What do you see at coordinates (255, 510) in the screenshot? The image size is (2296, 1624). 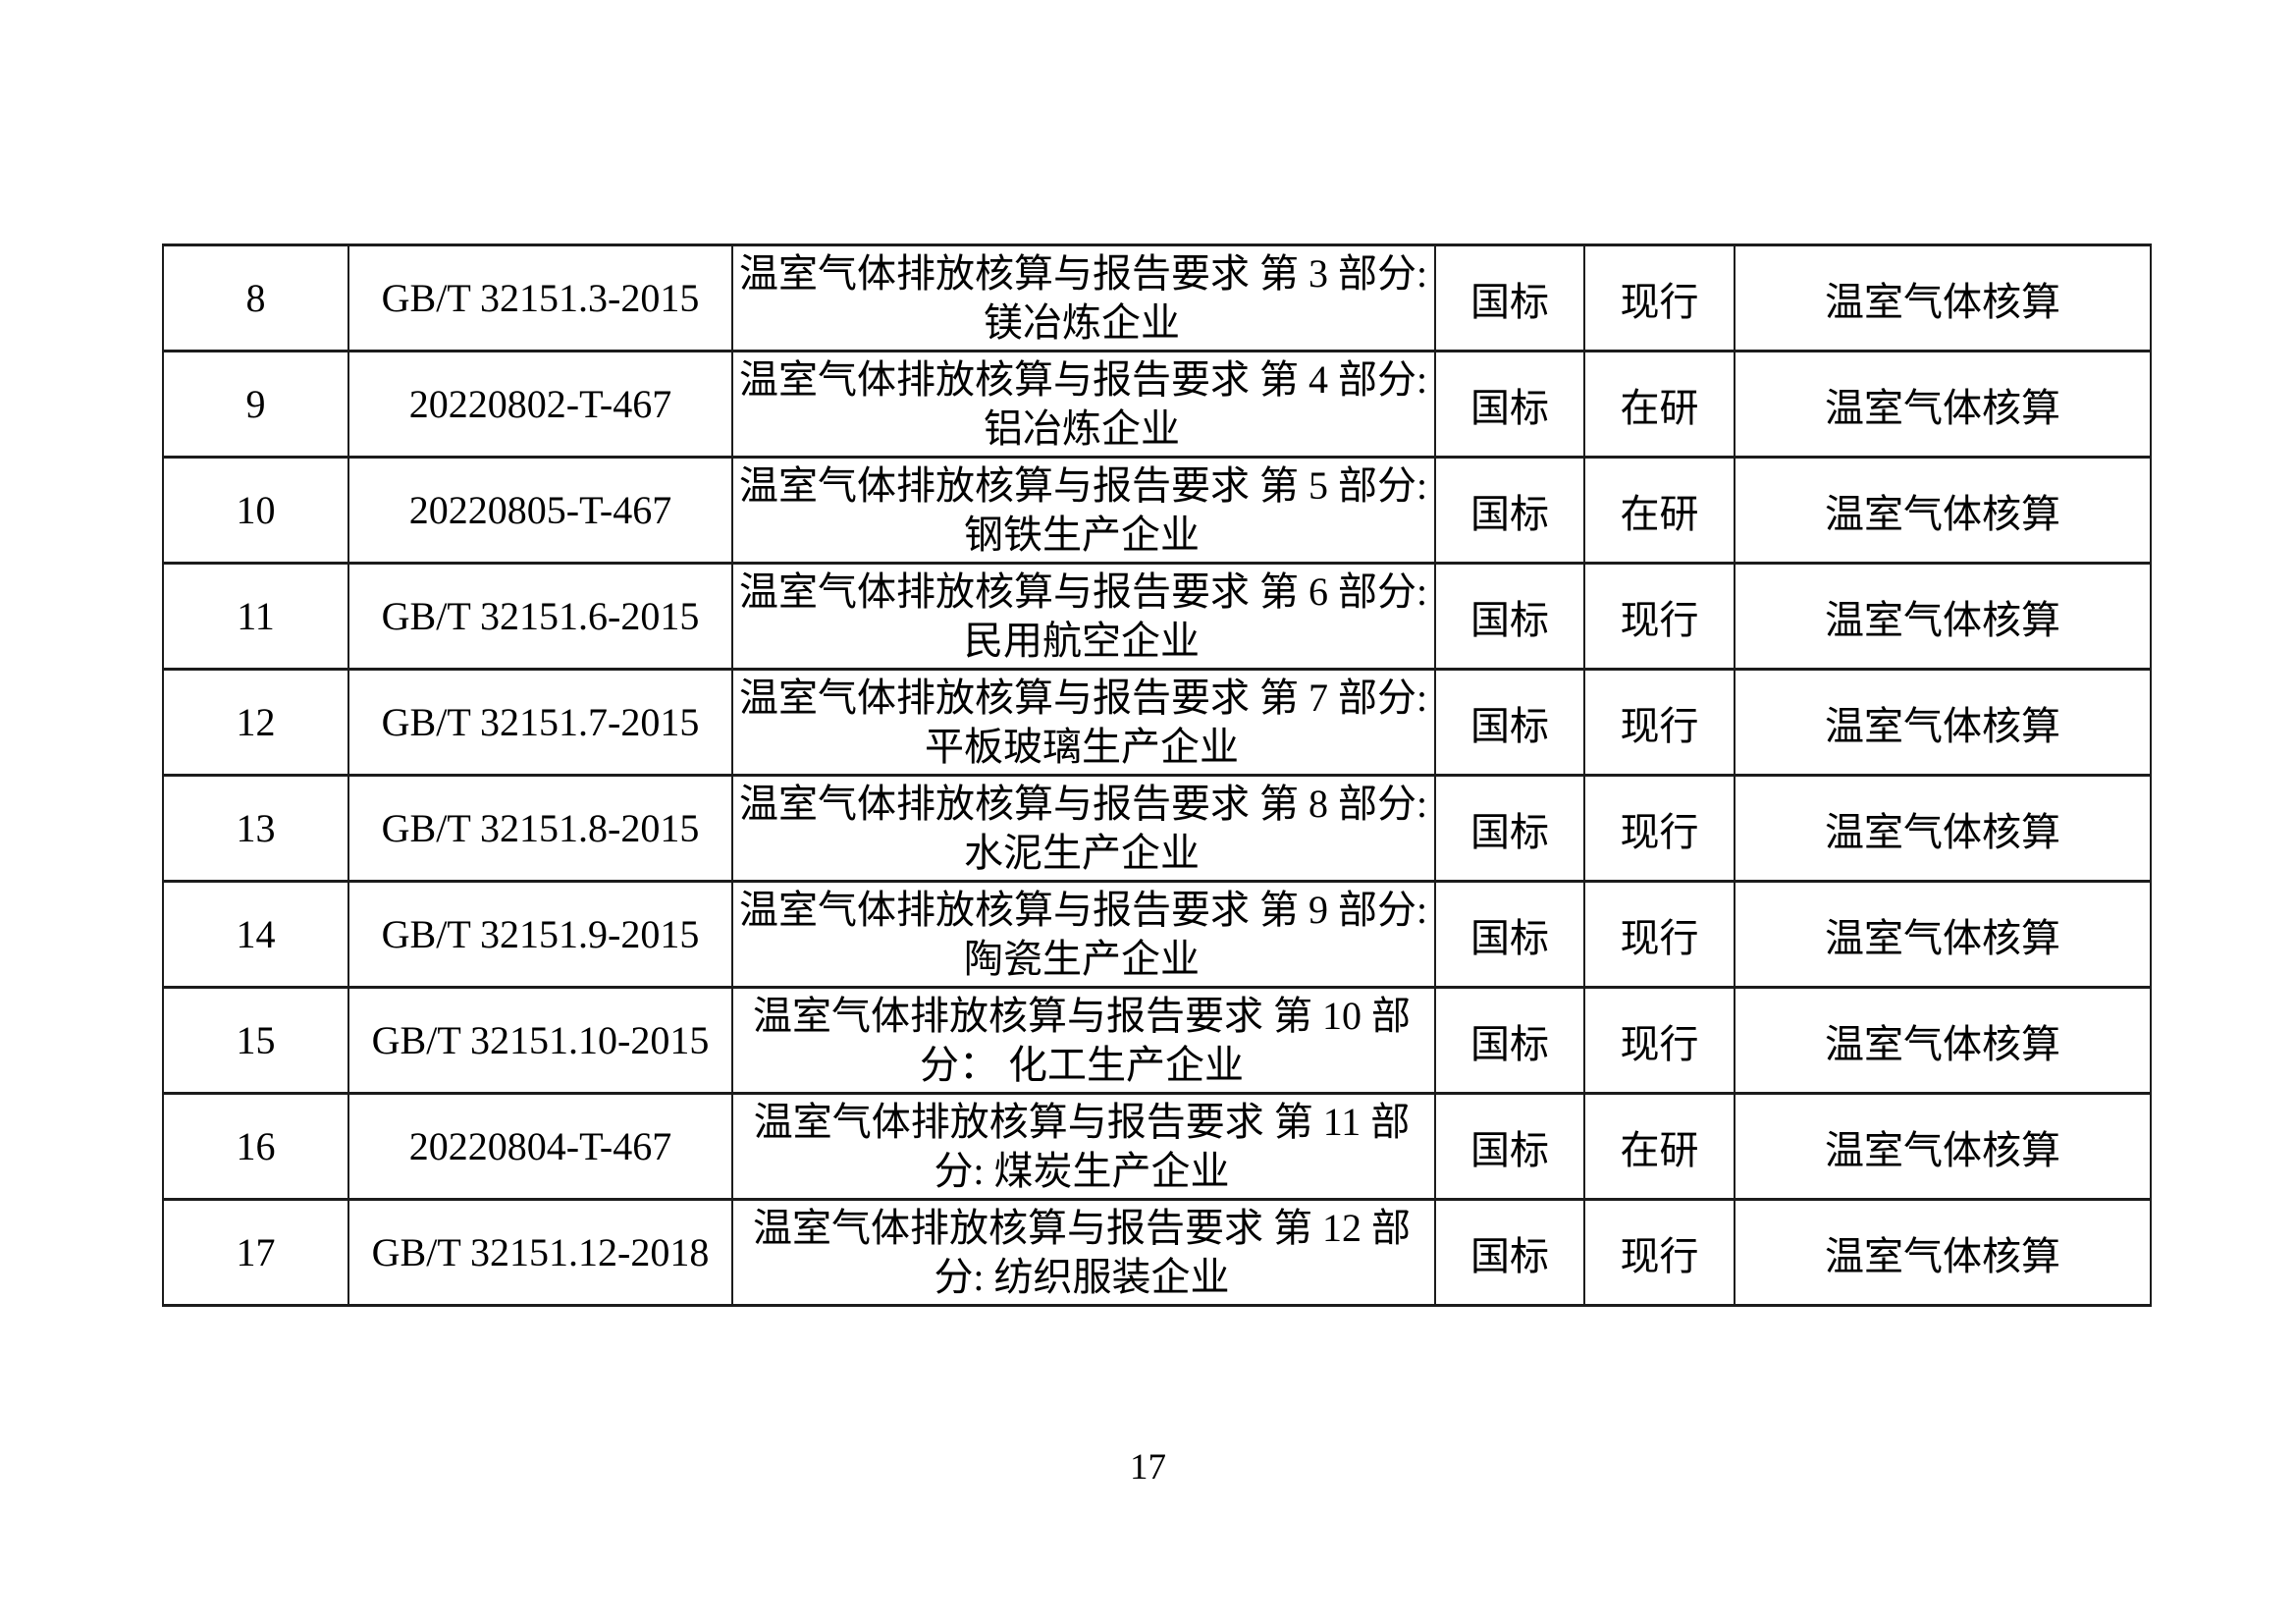 I see `row-number-cell: 10` at bounding box center [255, 510].